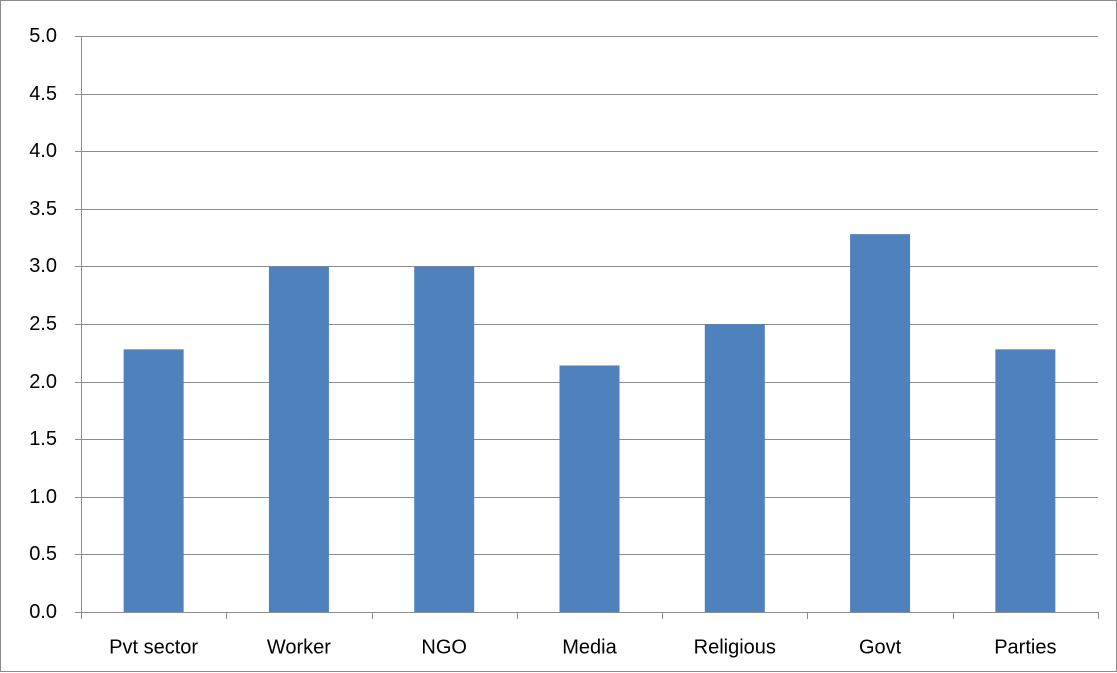  I want to click on bar-pvt-sector, so click(153, 480).